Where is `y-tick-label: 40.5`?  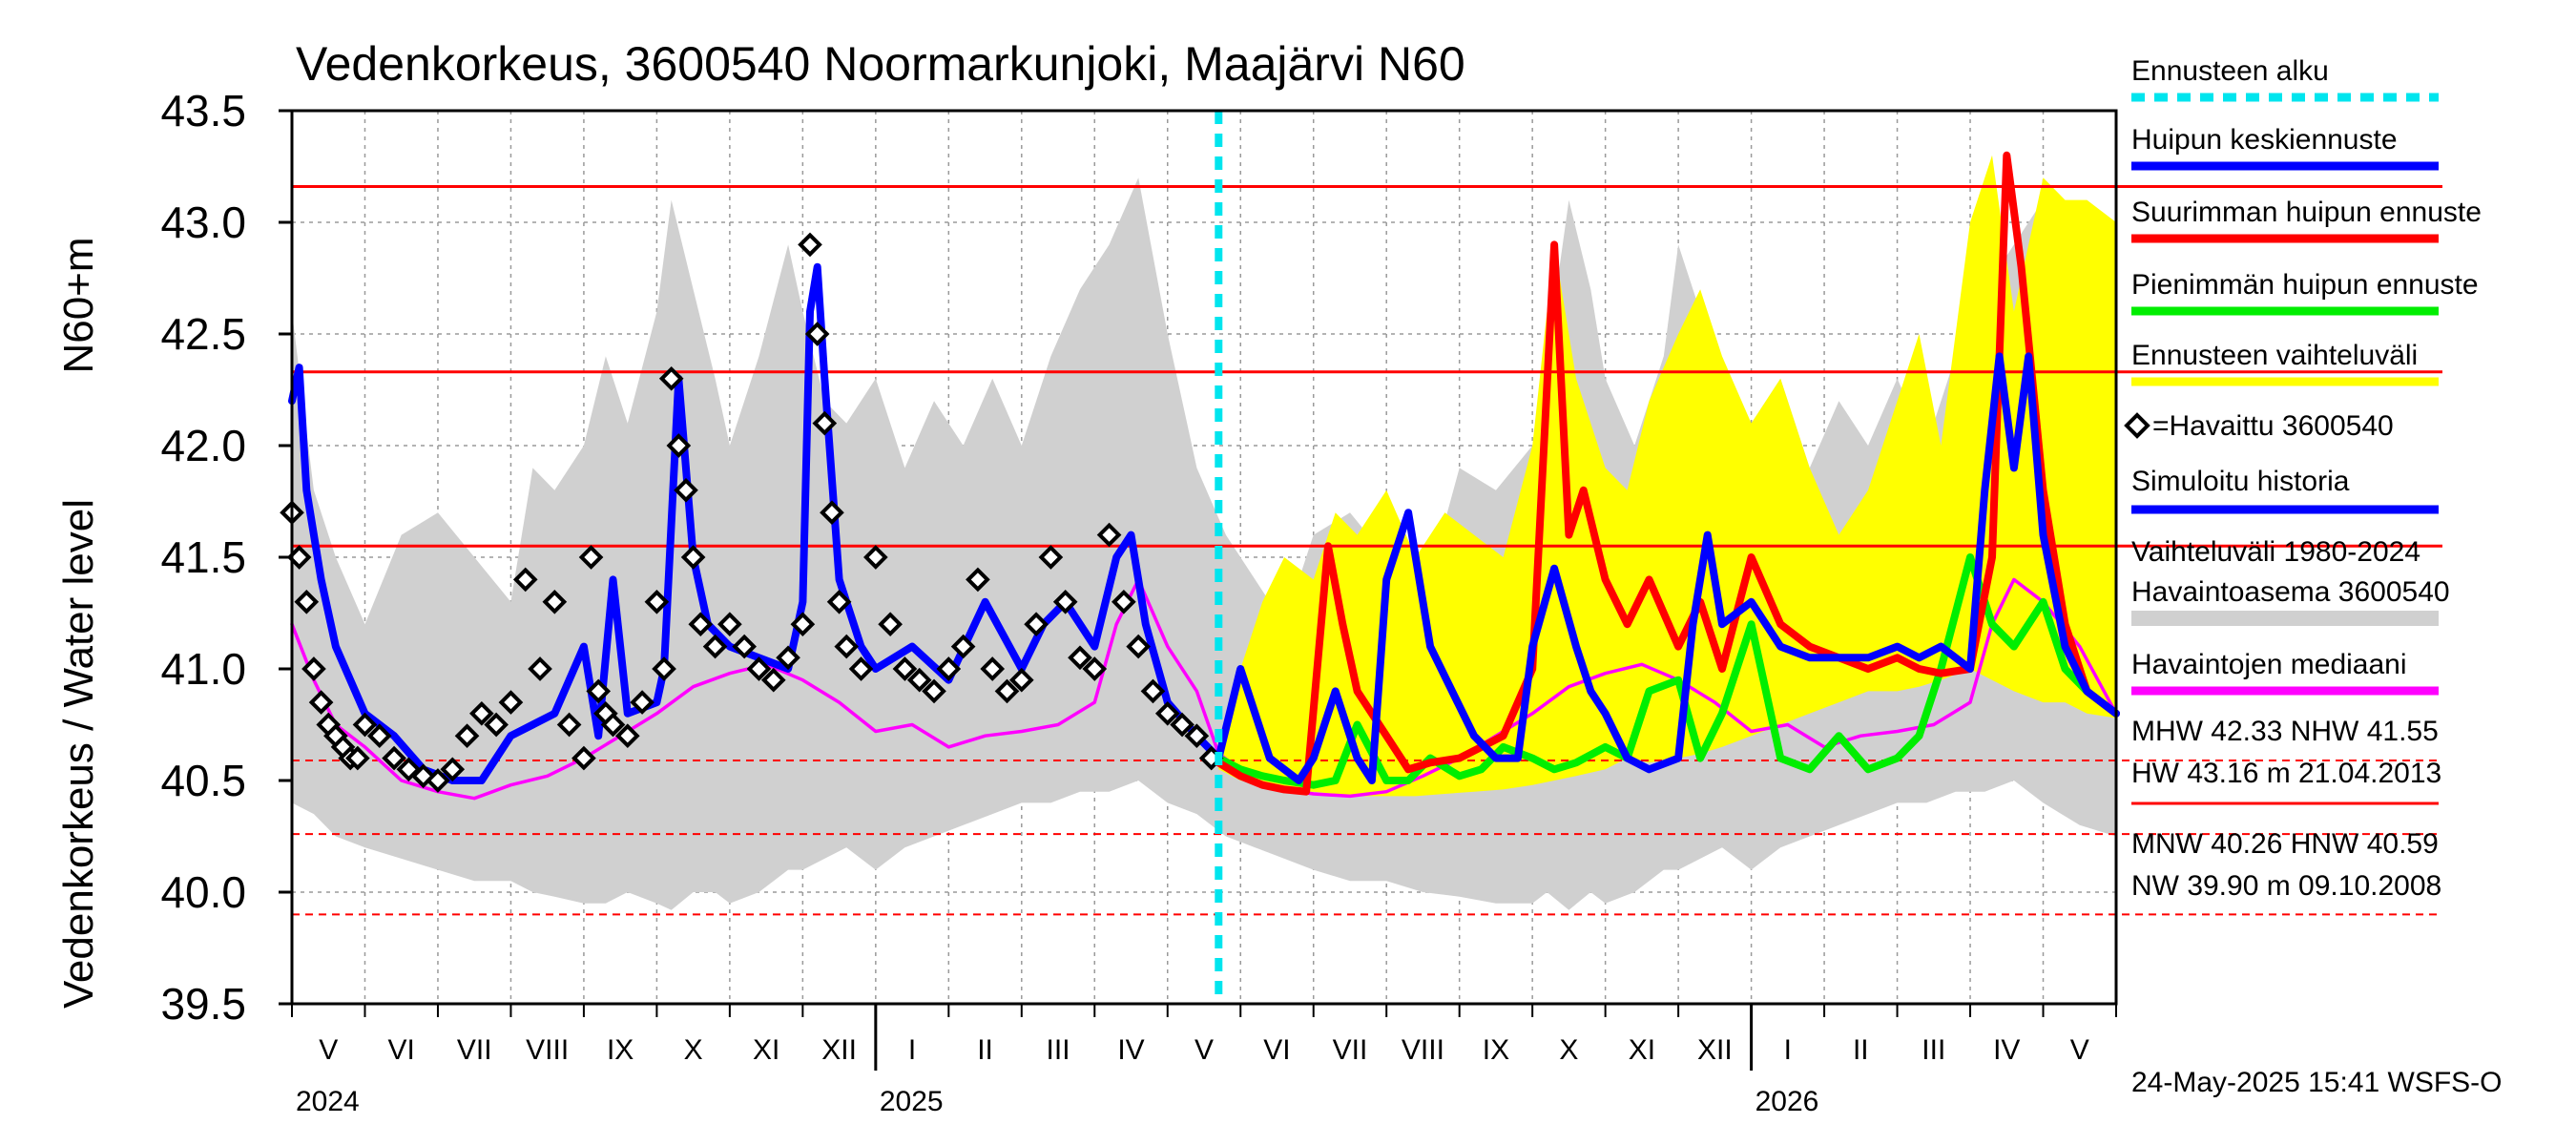 y-tick-label: 40.5 is located at coordinates (203, 780).